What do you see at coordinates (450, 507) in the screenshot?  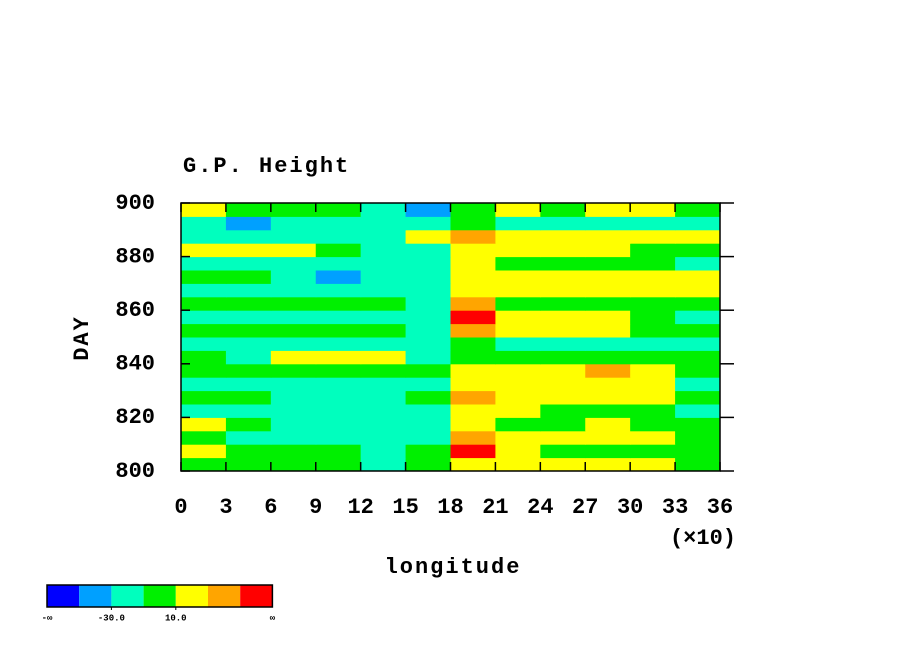 I see `x-tick-label: 18` at bounding box center [450, 507].